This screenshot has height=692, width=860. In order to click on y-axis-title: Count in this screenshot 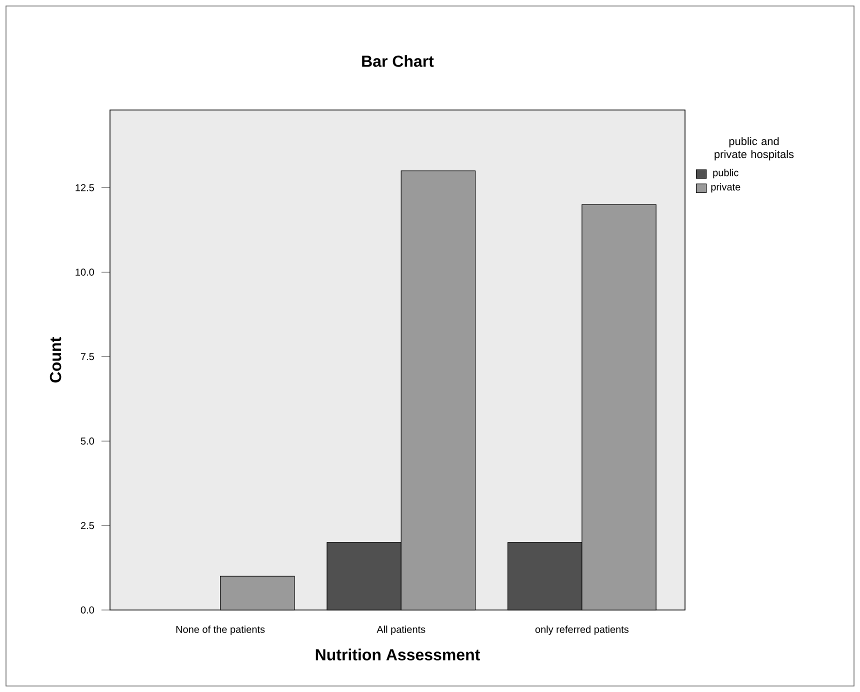, I will do `click(56, 359)`.